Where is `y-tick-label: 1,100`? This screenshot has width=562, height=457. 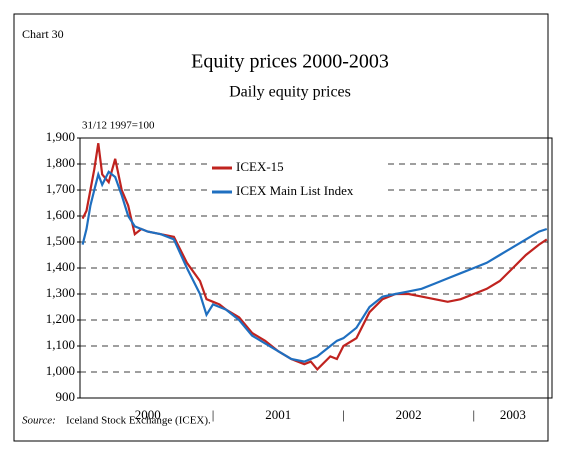 y-tick-label: 1,100 is located at coordinates (60, 344).